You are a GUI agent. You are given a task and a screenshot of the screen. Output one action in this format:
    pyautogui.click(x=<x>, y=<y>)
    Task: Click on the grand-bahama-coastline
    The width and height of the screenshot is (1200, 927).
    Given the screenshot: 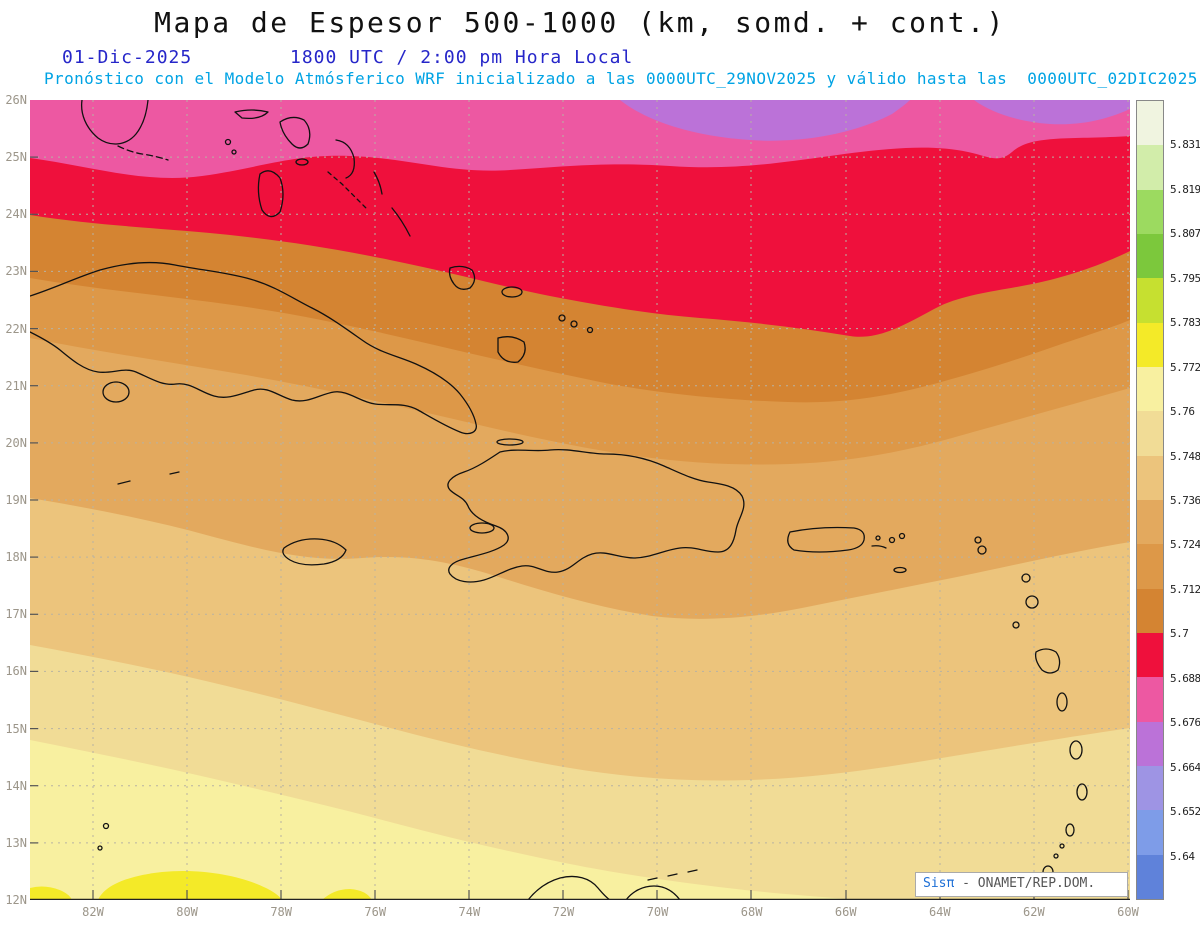 What is the action you would take?
    pyautogui.click(x=251, y=114)
    